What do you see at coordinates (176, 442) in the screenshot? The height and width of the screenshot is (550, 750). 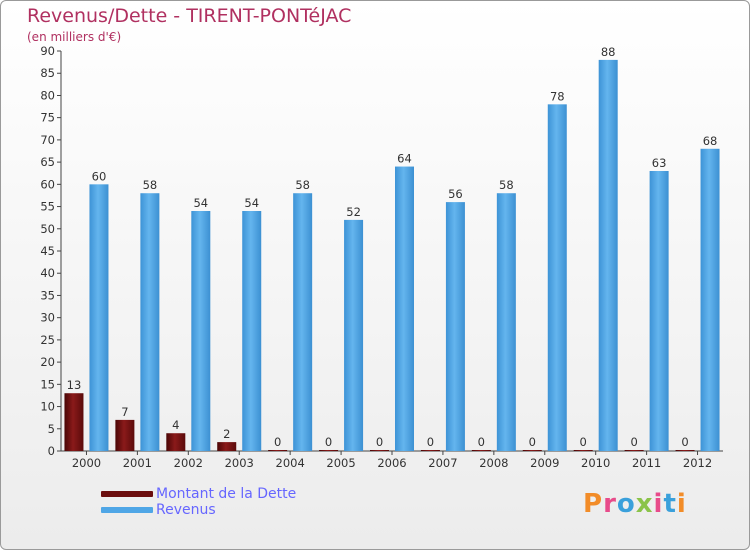 I see `bar-debt-2002` at bounding box center [176, 442].